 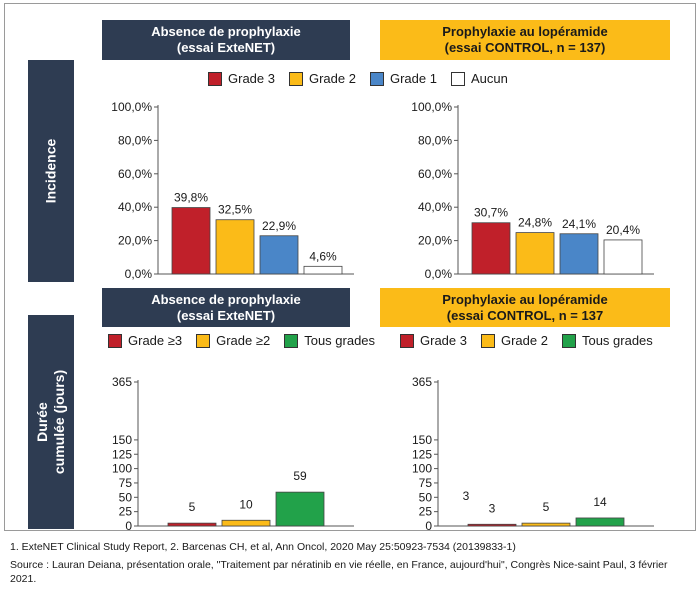 I want to click on bar-value-label: 20,4%, so click(x=623, y=230).